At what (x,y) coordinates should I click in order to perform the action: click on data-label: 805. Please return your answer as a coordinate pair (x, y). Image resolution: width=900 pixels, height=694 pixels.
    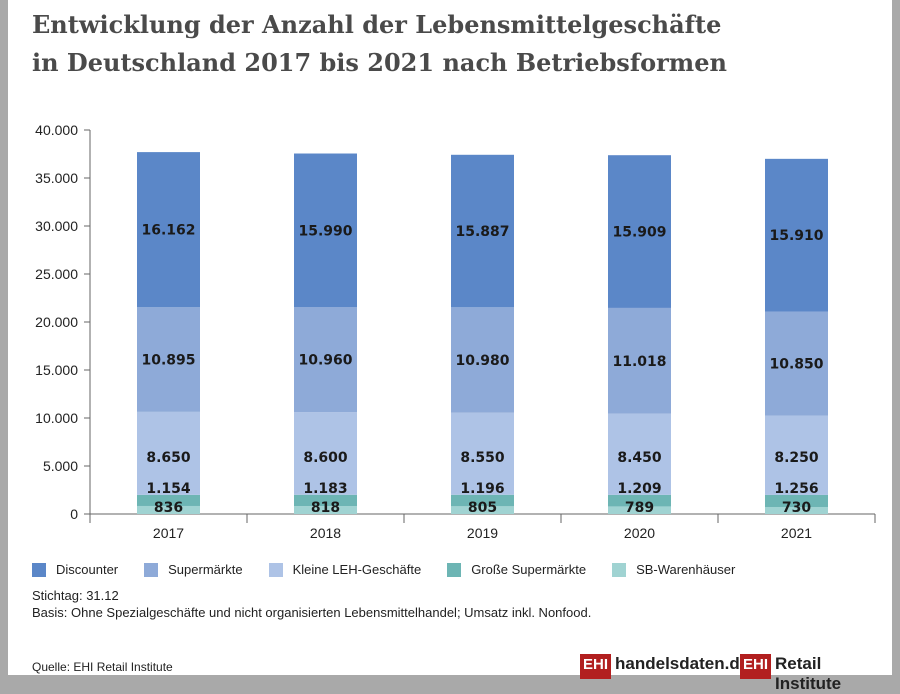
    Looking at the image, I should click on (482, 508).